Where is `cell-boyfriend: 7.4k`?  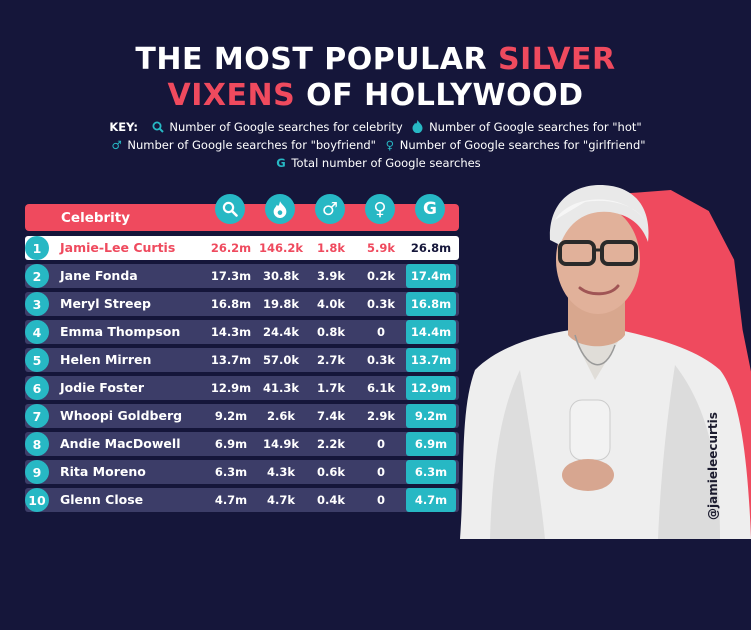
cell-boyfriend: 7.4k is located at coordinates (331, 416).